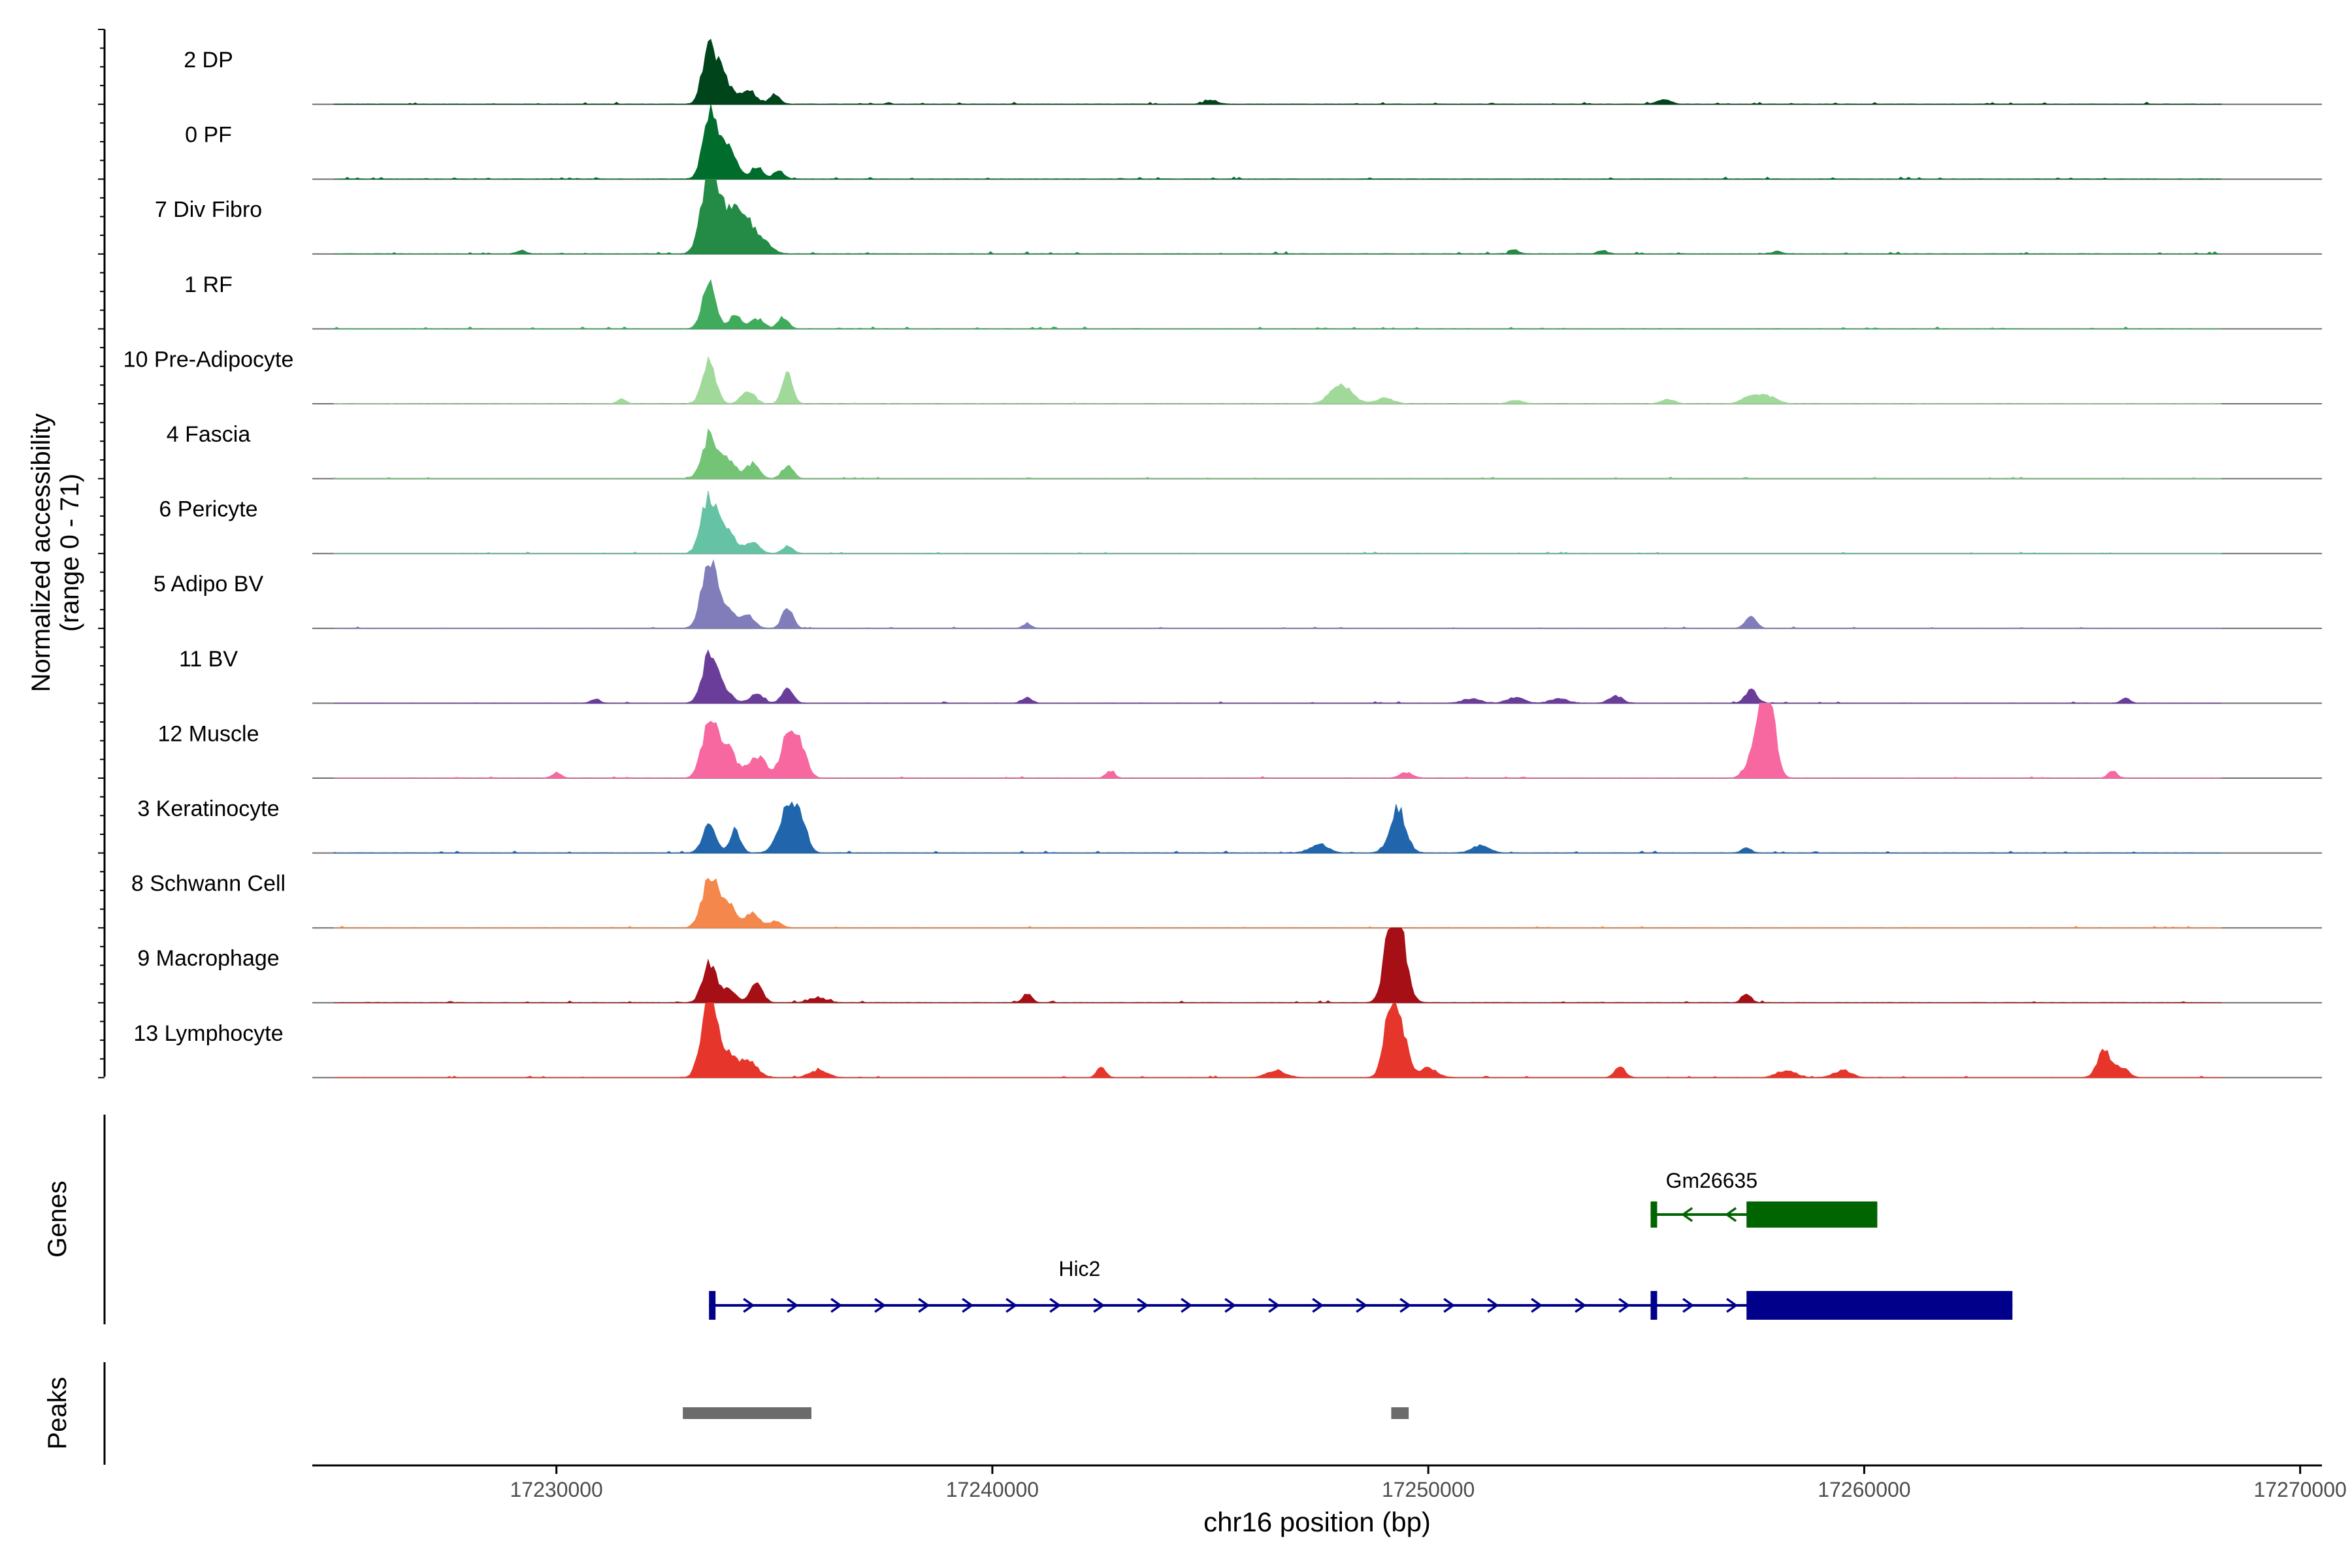  Describe the element at coordinates (209, 434) in the screenshot. I see `track-label-4-fascia: 4 Fascia` at that location.